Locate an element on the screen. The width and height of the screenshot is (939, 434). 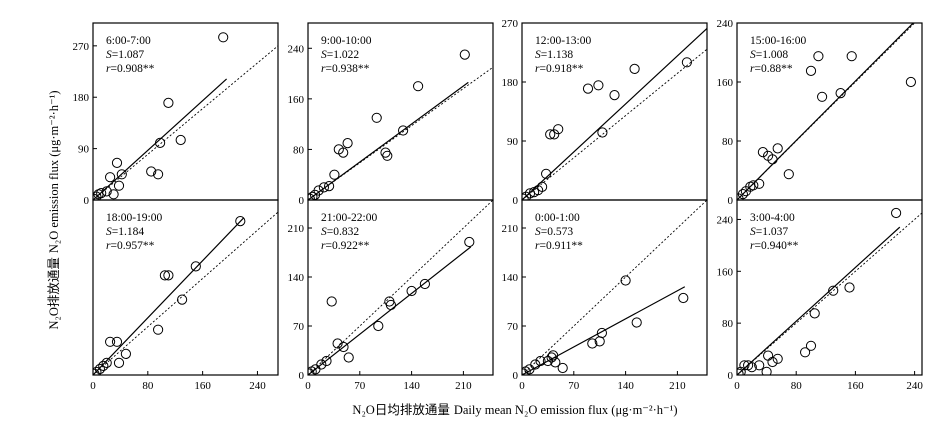
slope-value: =1.037 is located at coordinates (772, 232).